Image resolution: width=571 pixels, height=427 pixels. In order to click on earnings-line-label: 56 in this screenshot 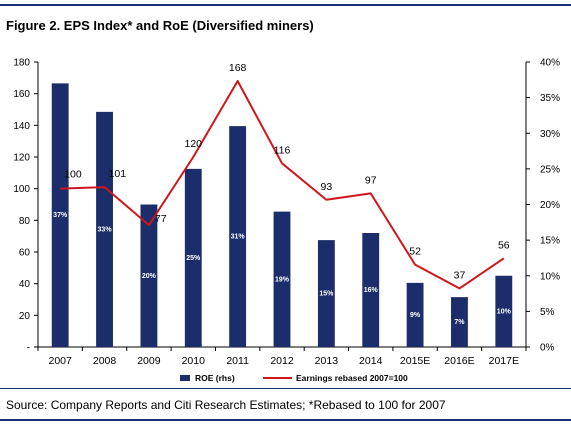, I will do `click(504, 245)`.